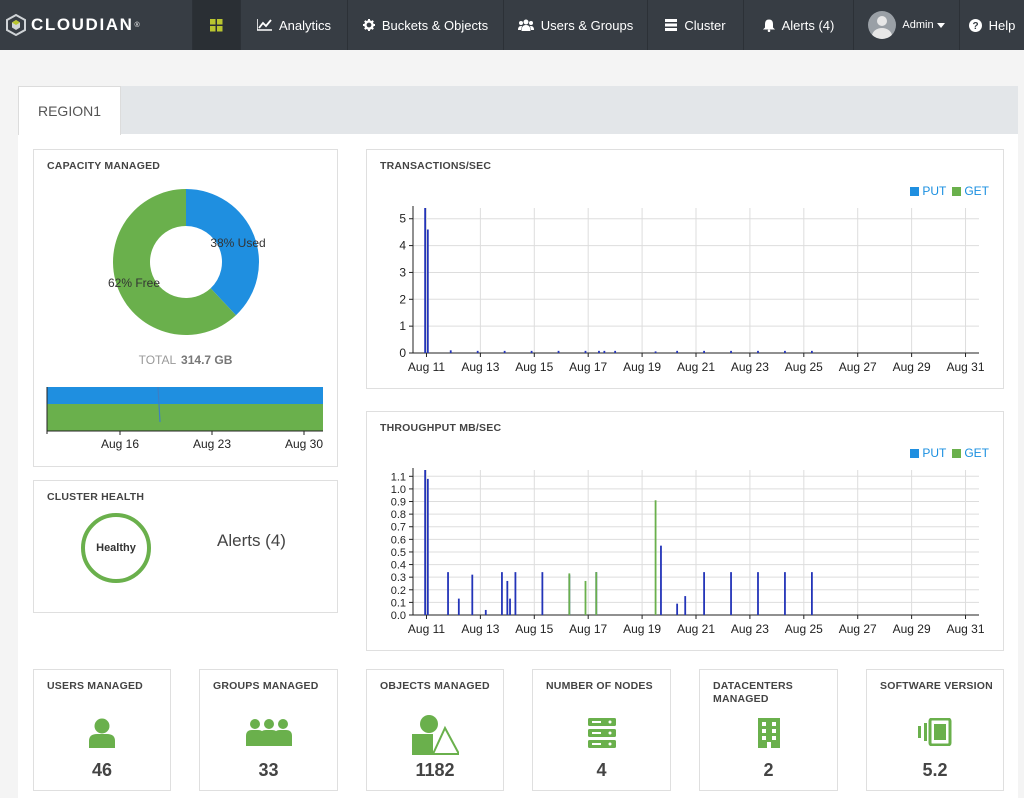  Describe the element at coordinates (768, 25) in the screenshot. I see `bell-icon` at that location.